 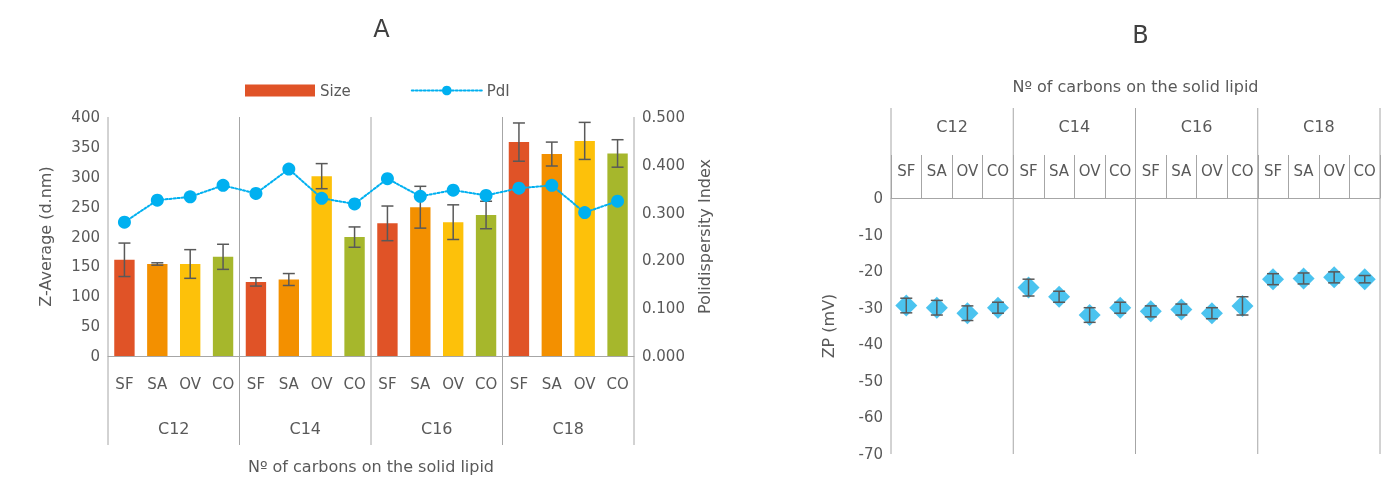 What do you see at coordinates (704, 236) in the screenshot?
I see `y2-axis-title: Polidispersity Index` at bounding box center [704, 236].